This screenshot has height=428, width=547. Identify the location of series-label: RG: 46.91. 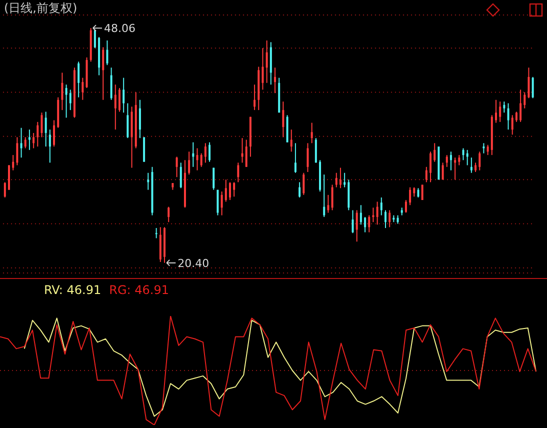
(139, 290).